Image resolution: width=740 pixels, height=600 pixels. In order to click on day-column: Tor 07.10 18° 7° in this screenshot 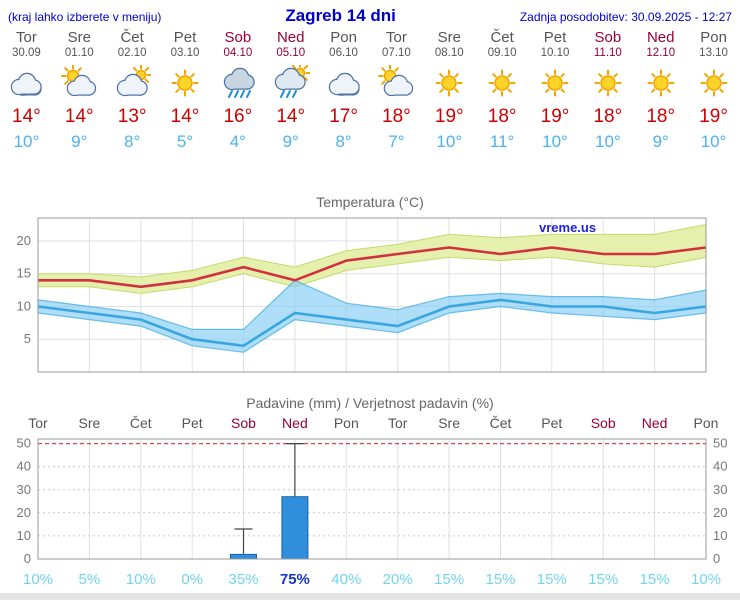, I will do `click(396, 90)`.